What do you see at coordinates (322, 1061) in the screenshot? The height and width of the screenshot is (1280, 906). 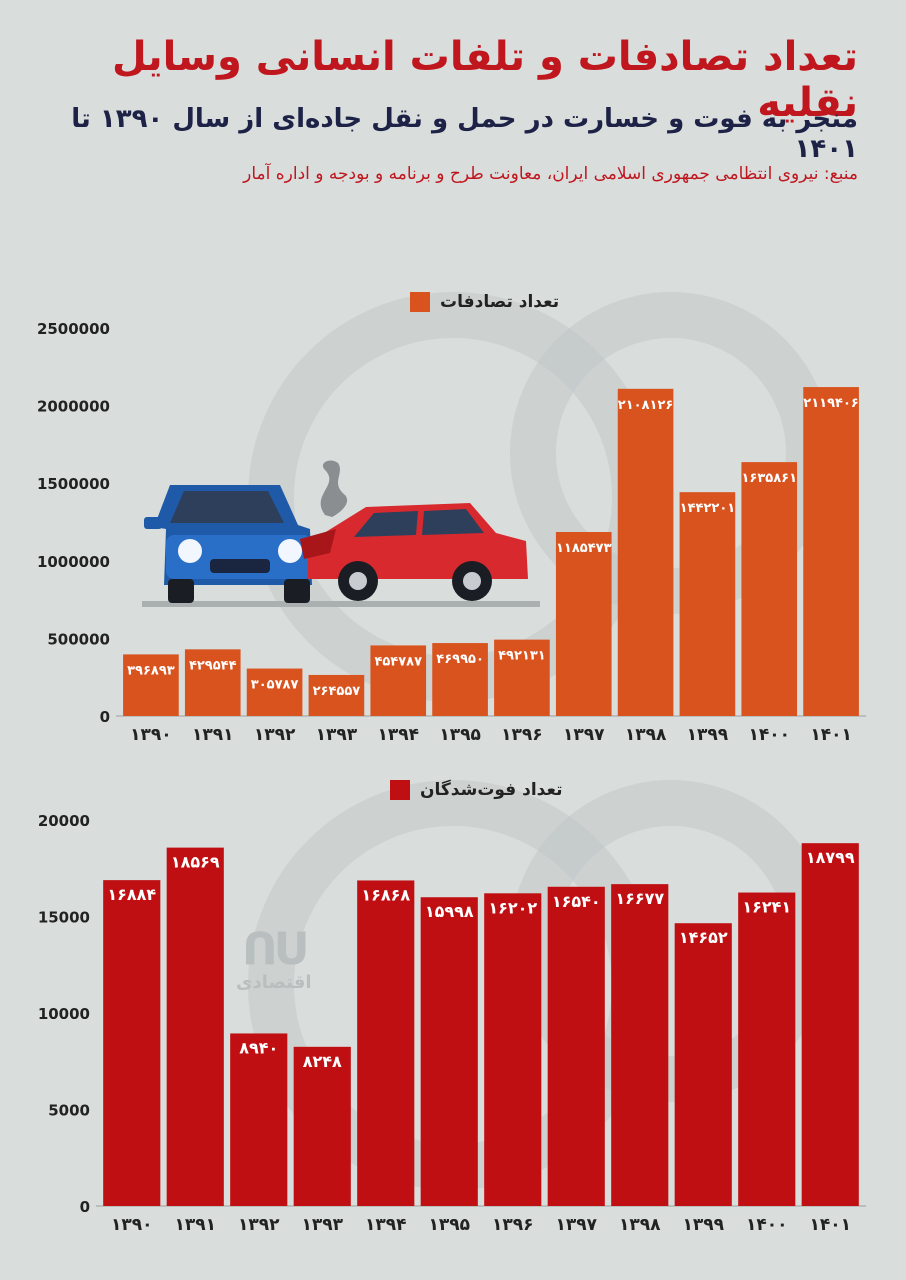 I see `deaths-bar-value-label: ۸۲۴۸` at bounding box center [322, 1061].